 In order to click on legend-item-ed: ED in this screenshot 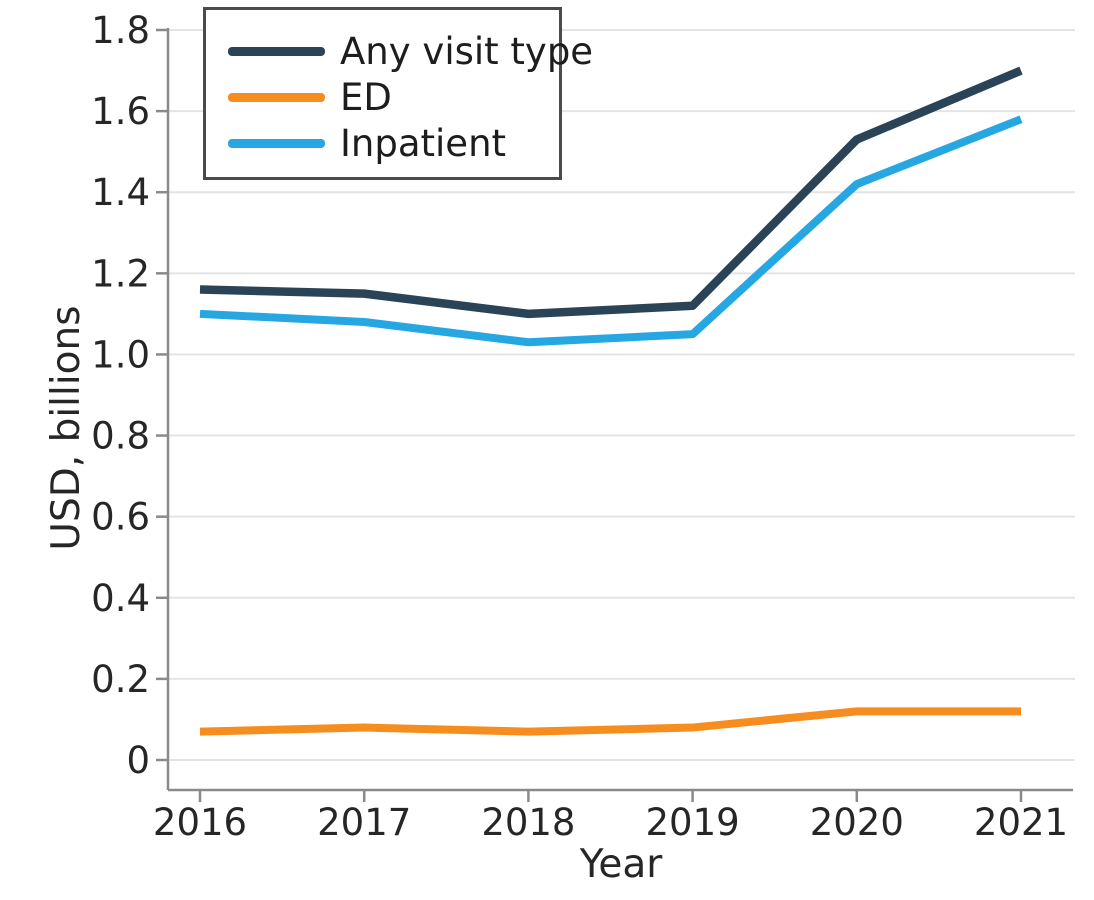, I will do `click(410, 97)`.